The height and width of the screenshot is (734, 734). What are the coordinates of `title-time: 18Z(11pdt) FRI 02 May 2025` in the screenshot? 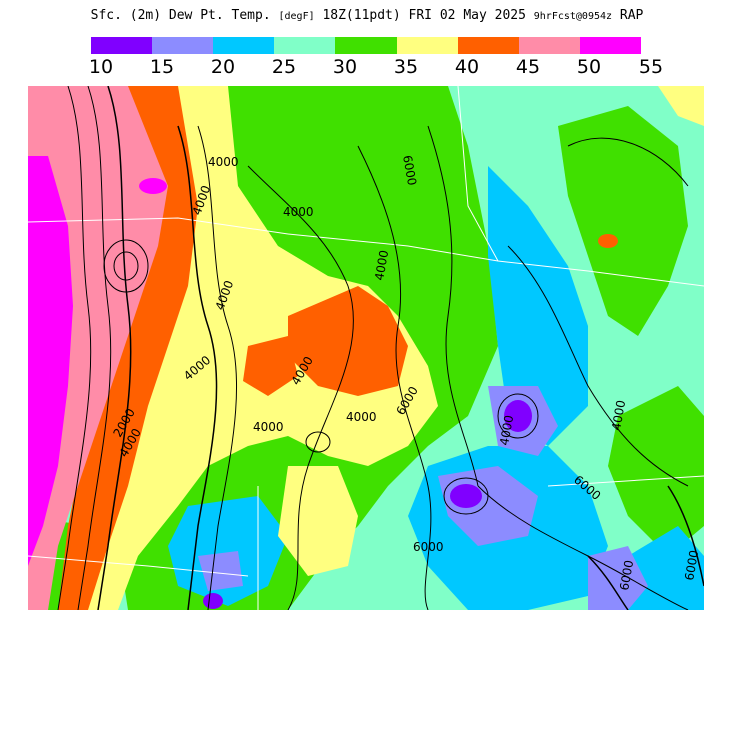 It's located at (424, 15).